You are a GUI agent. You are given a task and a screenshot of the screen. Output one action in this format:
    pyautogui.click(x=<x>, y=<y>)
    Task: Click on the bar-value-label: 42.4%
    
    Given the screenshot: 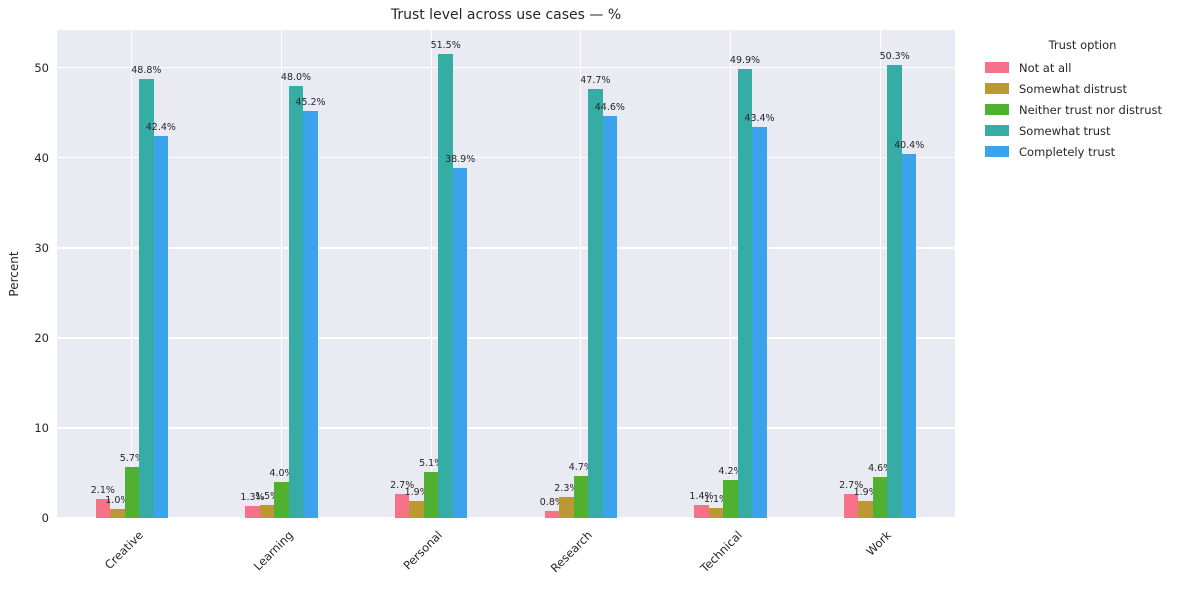 What is the action you would take?
    pyautogui.click(x=160, y=128)
    